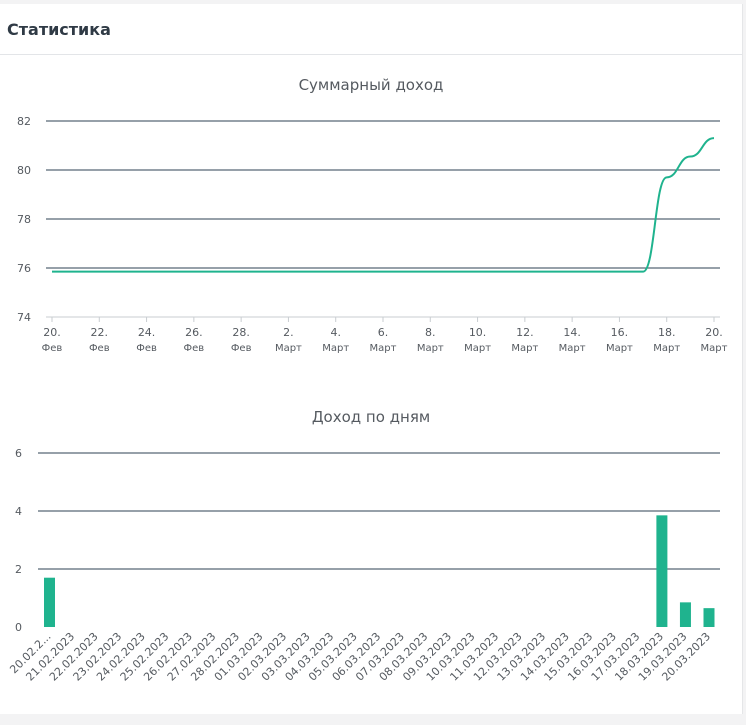 This screenshot has height=725, width=746. I want to click on line-x-tick-day: 4., so click(335, 332).